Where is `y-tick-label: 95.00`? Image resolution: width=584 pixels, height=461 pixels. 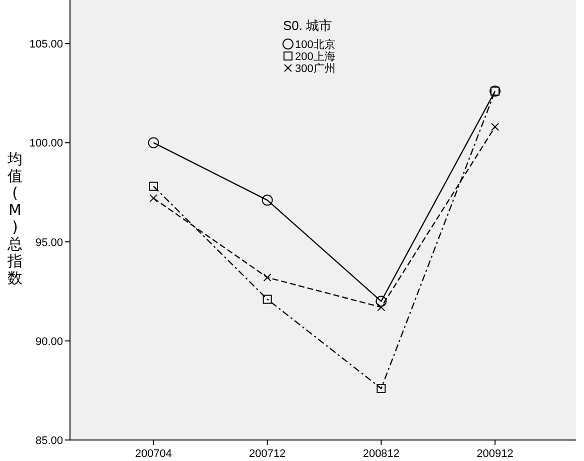
y-tick-label: 95.00 is located at coordinates (49, 242).